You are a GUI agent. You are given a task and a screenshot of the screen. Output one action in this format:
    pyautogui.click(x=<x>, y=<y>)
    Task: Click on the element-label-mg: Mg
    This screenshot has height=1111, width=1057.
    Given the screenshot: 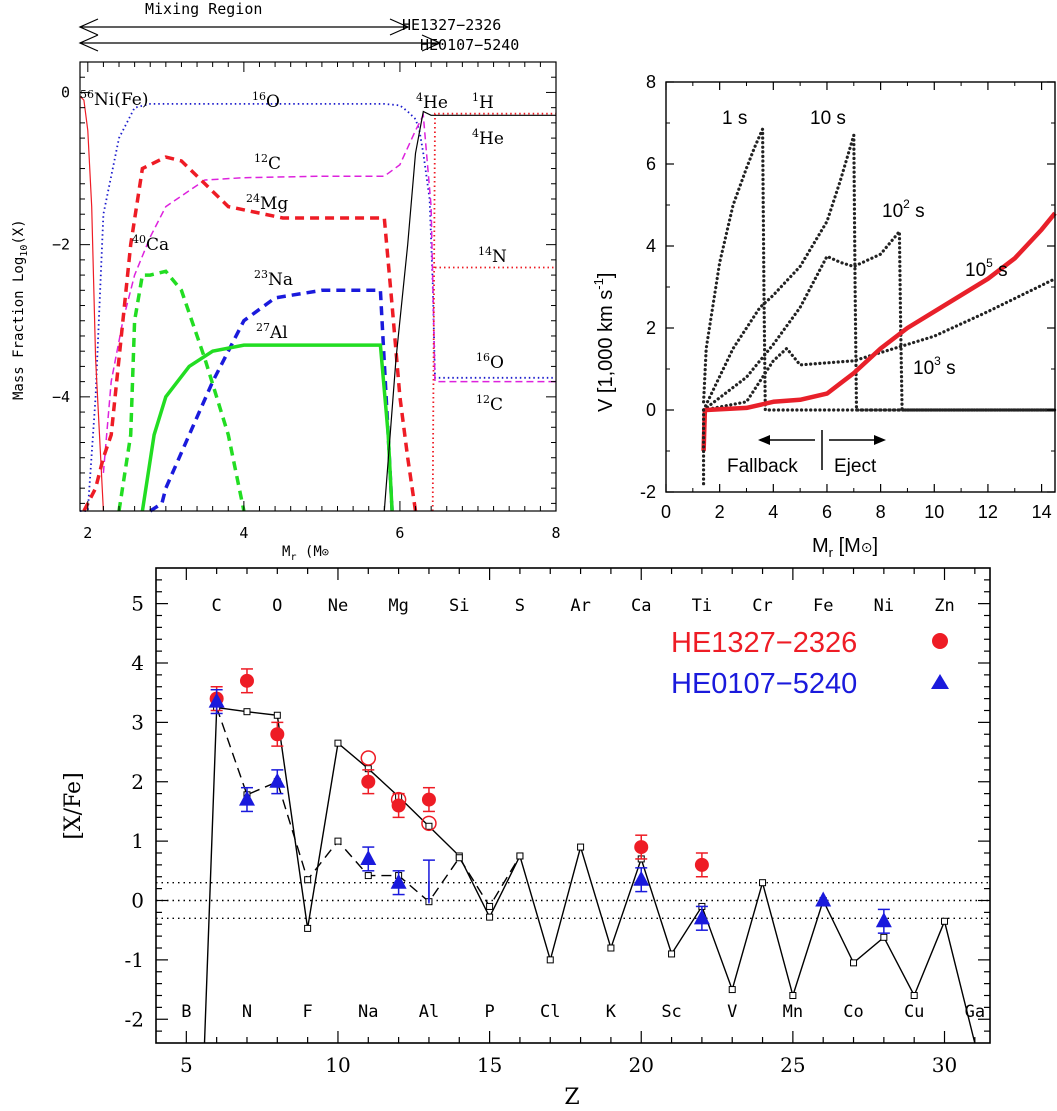 What is the action you would take?
    pyautogui.click(x=398, y=606)
    